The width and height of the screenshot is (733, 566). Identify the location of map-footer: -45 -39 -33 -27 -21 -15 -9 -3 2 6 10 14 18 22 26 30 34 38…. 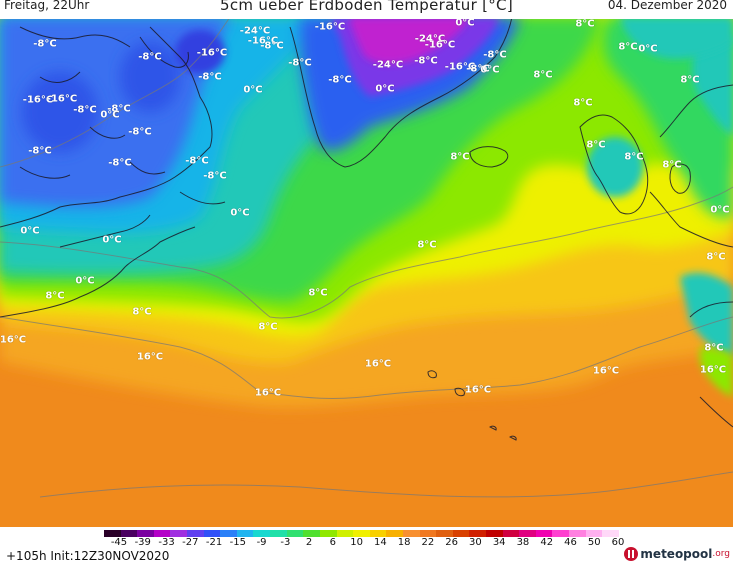
(366, 546).